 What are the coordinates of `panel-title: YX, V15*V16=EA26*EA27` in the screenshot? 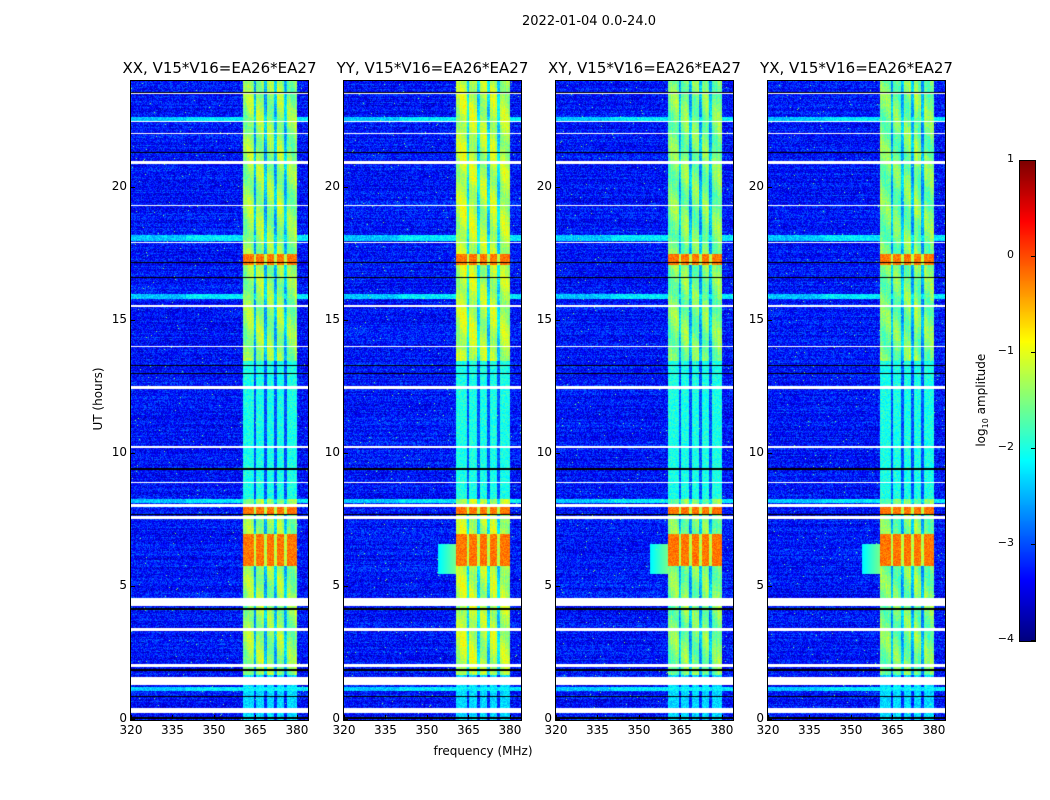 It's located at (856, 68).